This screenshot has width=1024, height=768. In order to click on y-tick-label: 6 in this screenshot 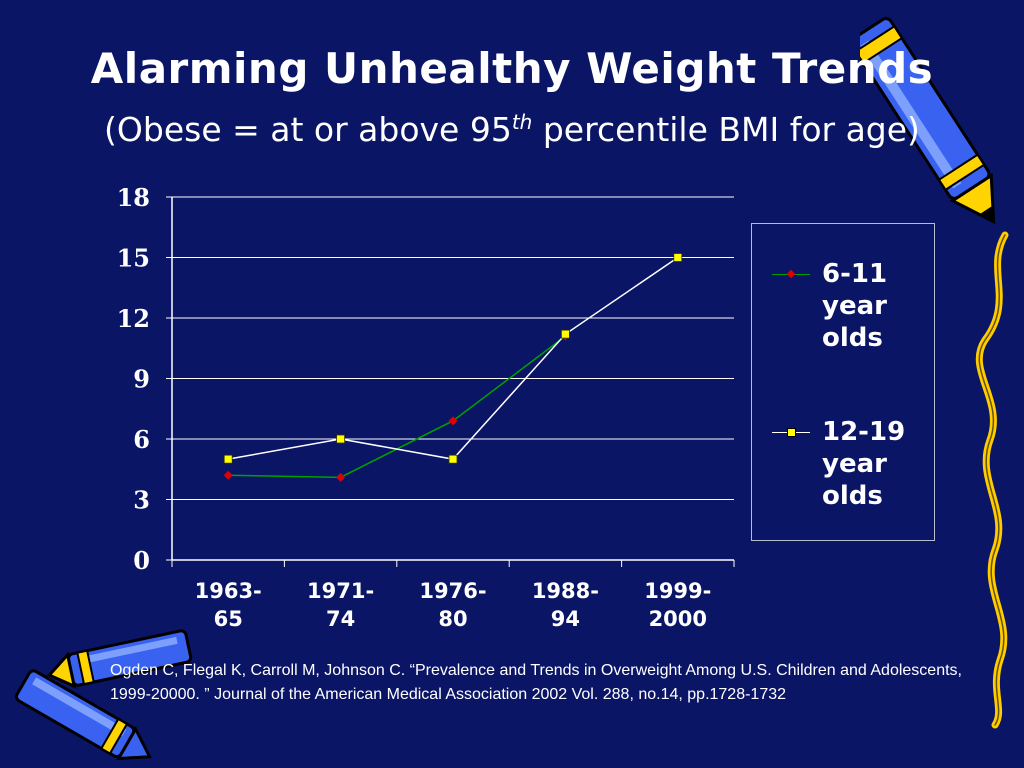, I will do `click(141, 439)`.